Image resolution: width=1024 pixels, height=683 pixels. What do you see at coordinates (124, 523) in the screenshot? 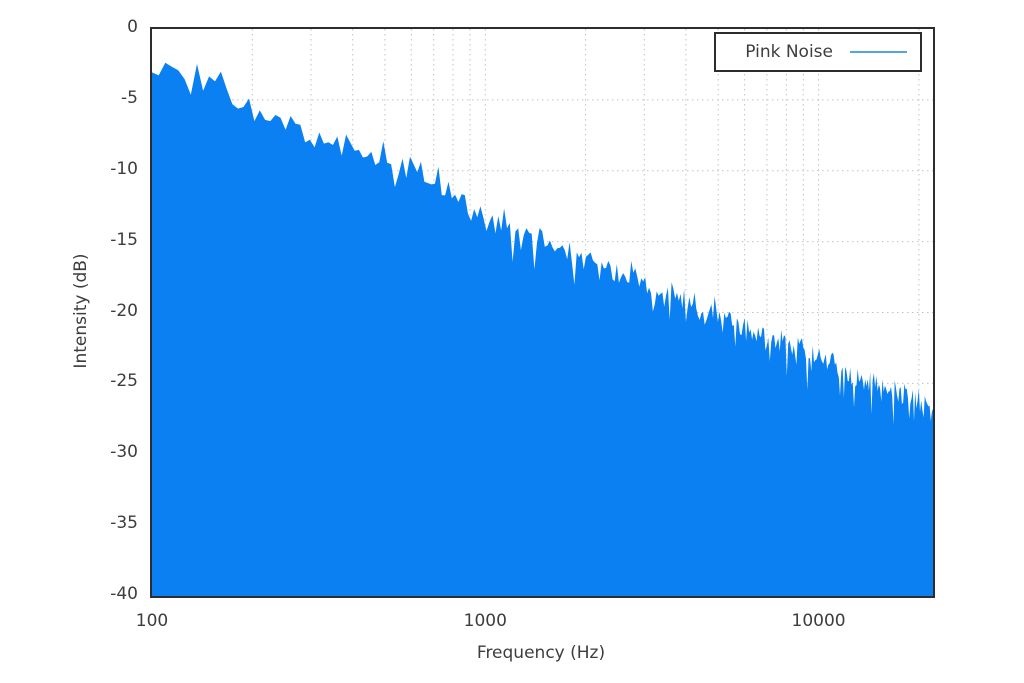
I see `y-tick-label--35: -35` at bounding box center [124, 523].